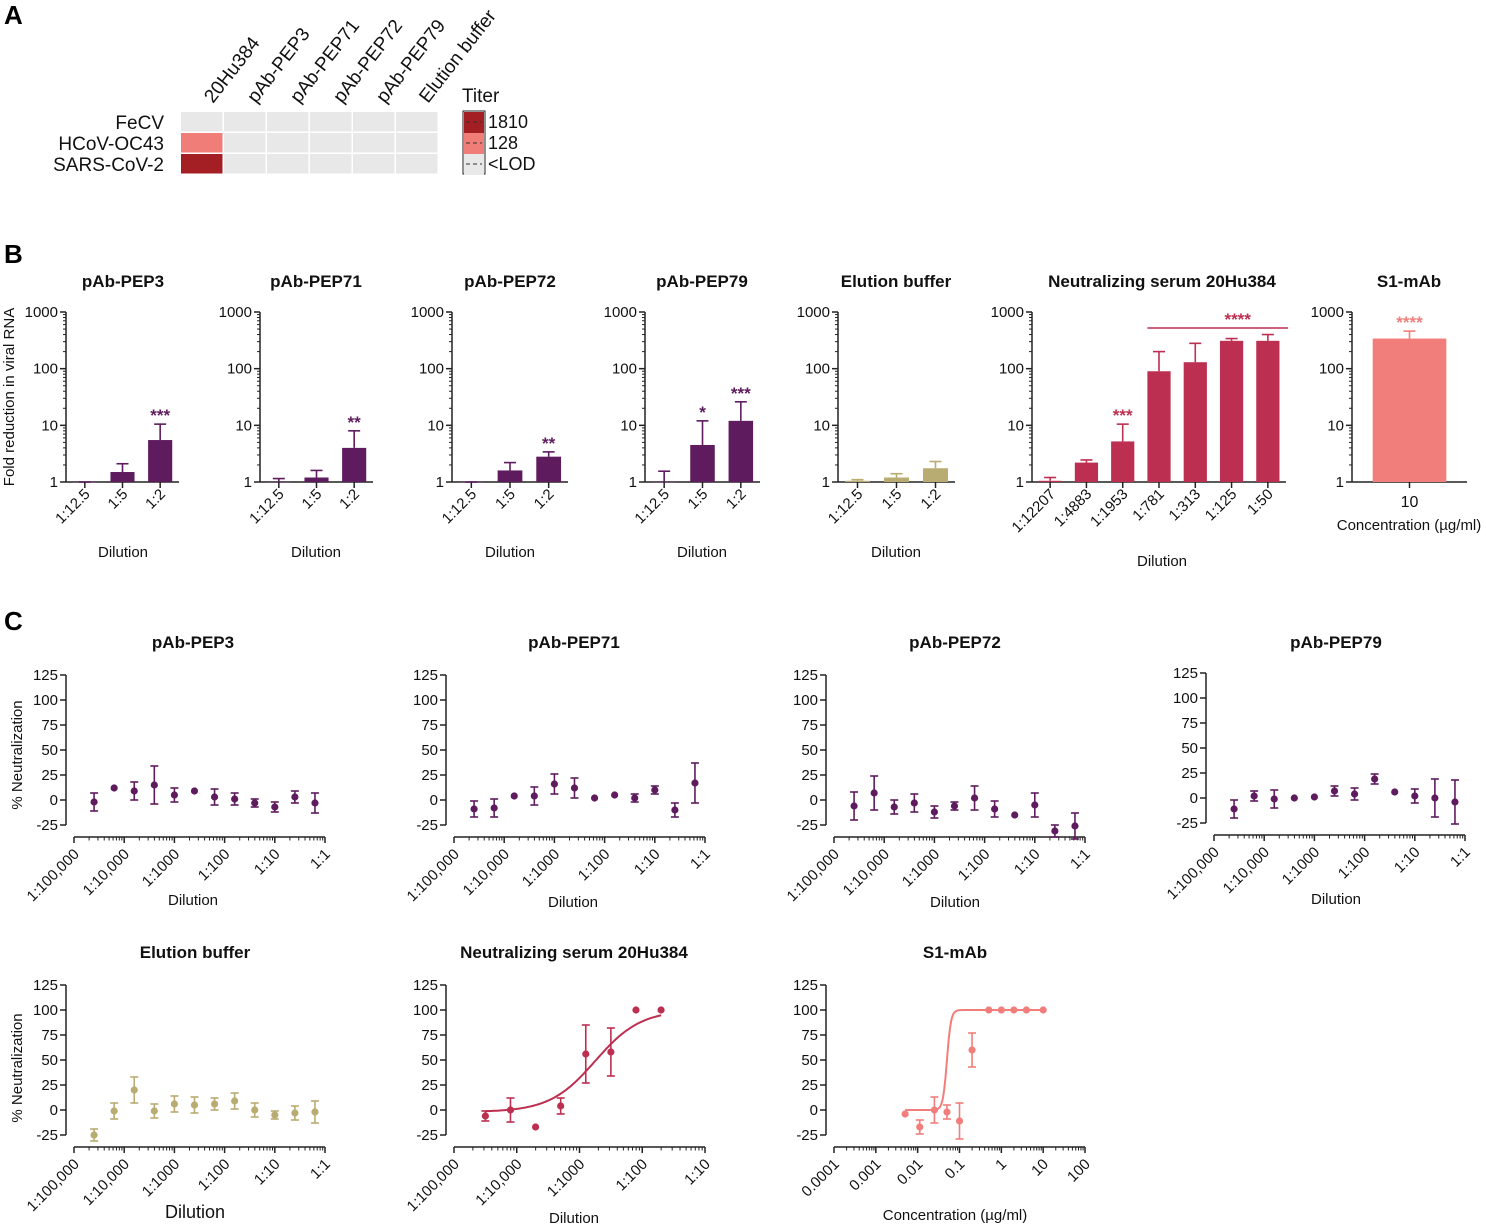 The height and width of the screenshot is (1228, 1486). What do you see at coordinates (1336, 899) in the screenshot?
I see `x-axis-label: Dilution` at bounding box center [1336, 899].